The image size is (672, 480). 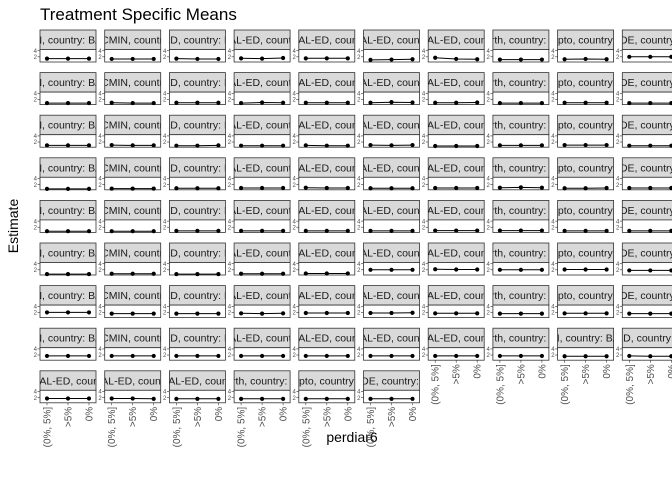 I want to click on facet-strip-label: studyid: CMIN, country: PERU, so click(x=132, y=126).